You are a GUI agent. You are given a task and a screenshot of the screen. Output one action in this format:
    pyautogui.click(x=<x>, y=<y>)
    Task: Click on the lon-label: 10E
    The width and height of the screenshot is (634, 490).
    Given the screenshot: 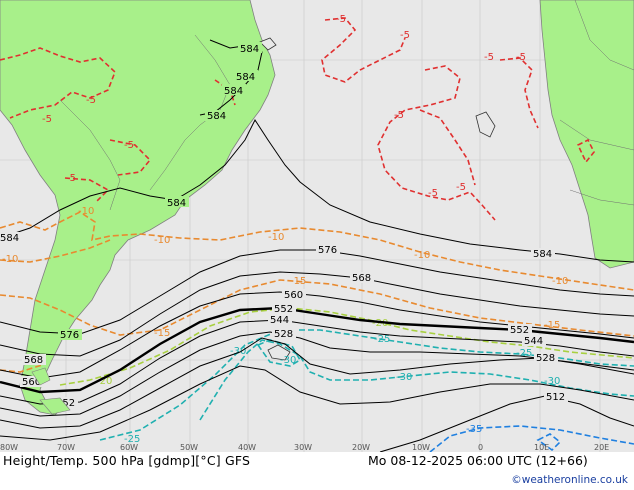 What is the action you would take?
    pyautogui.click(x=542, y=447)
    